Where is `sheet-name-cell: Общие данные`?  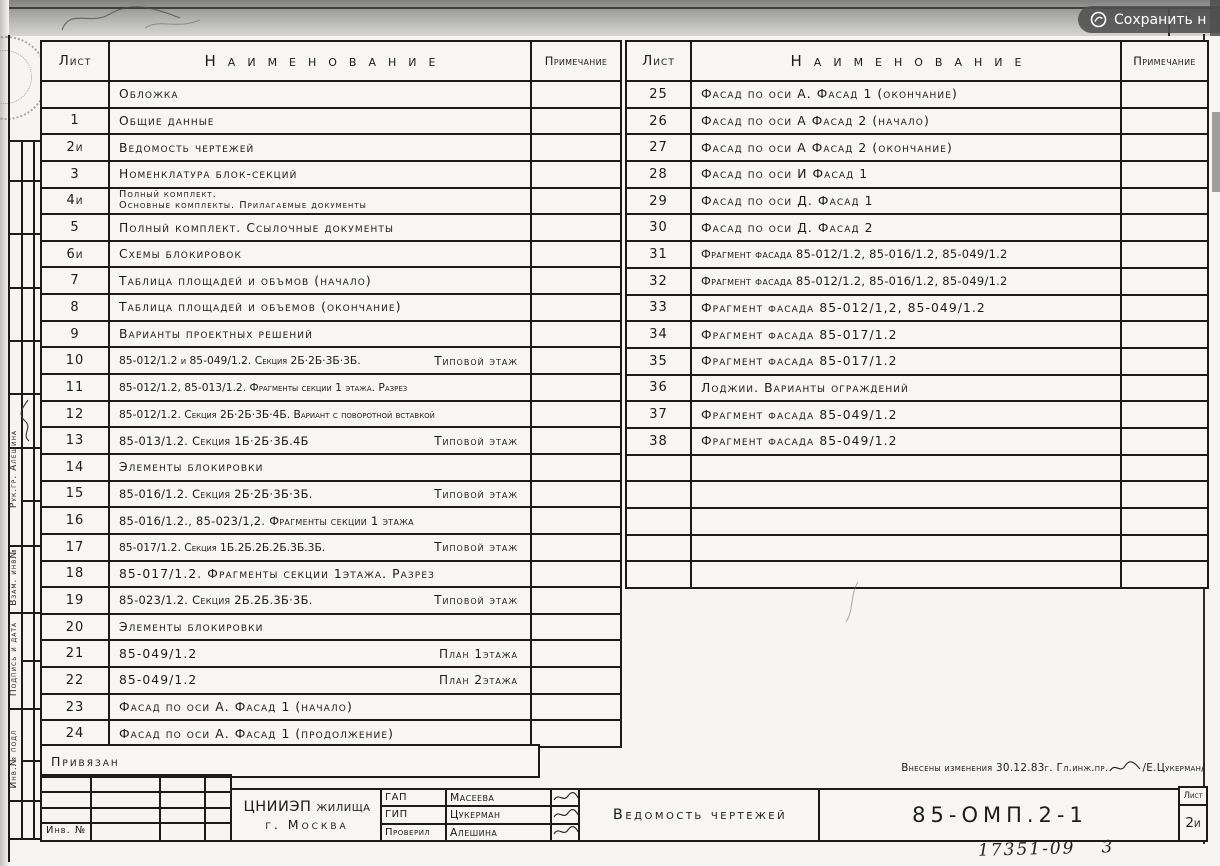
sheet-name-cell: Общие данные is located at coordinates (321, 121).